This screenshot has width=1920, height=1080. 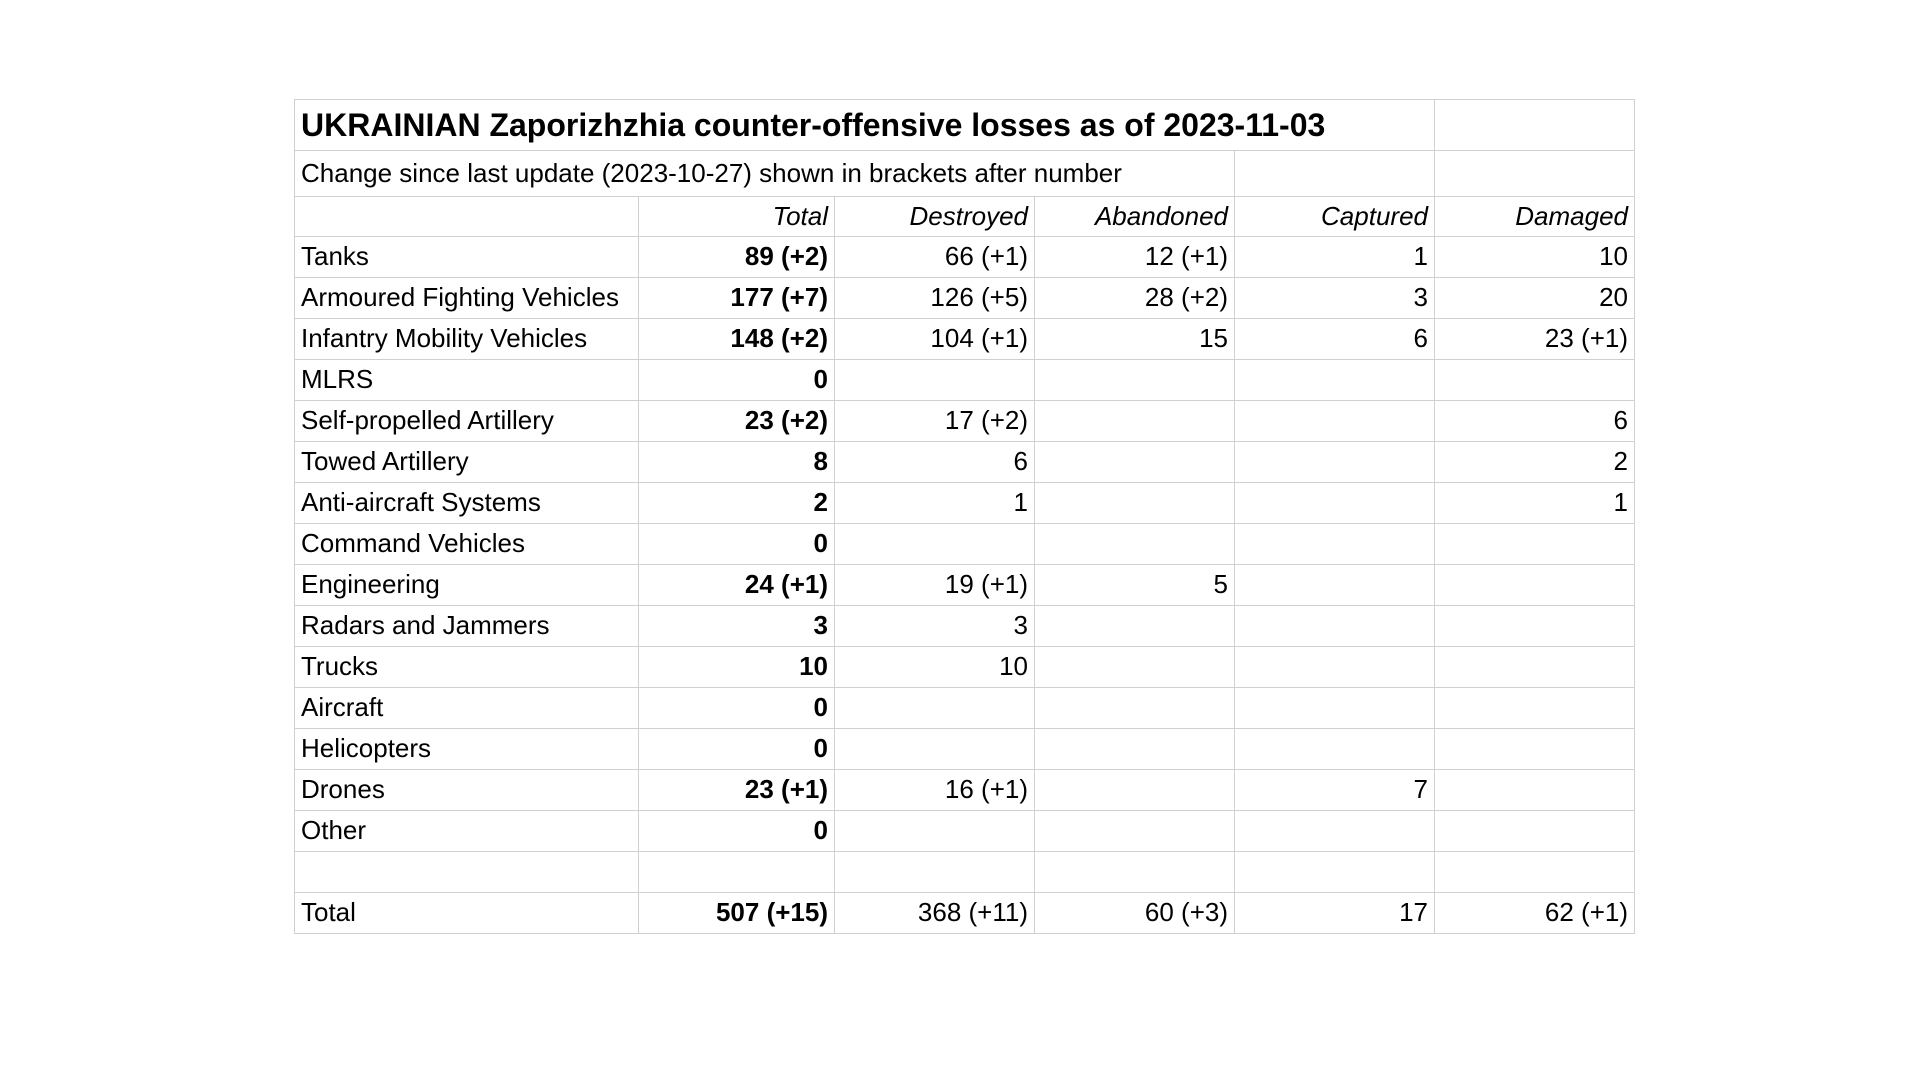 What do you see at coordinates (934, 257) in the screenshot?
I see `cell-destroyed: 66 (+1)` at bounding box center [934, 257].